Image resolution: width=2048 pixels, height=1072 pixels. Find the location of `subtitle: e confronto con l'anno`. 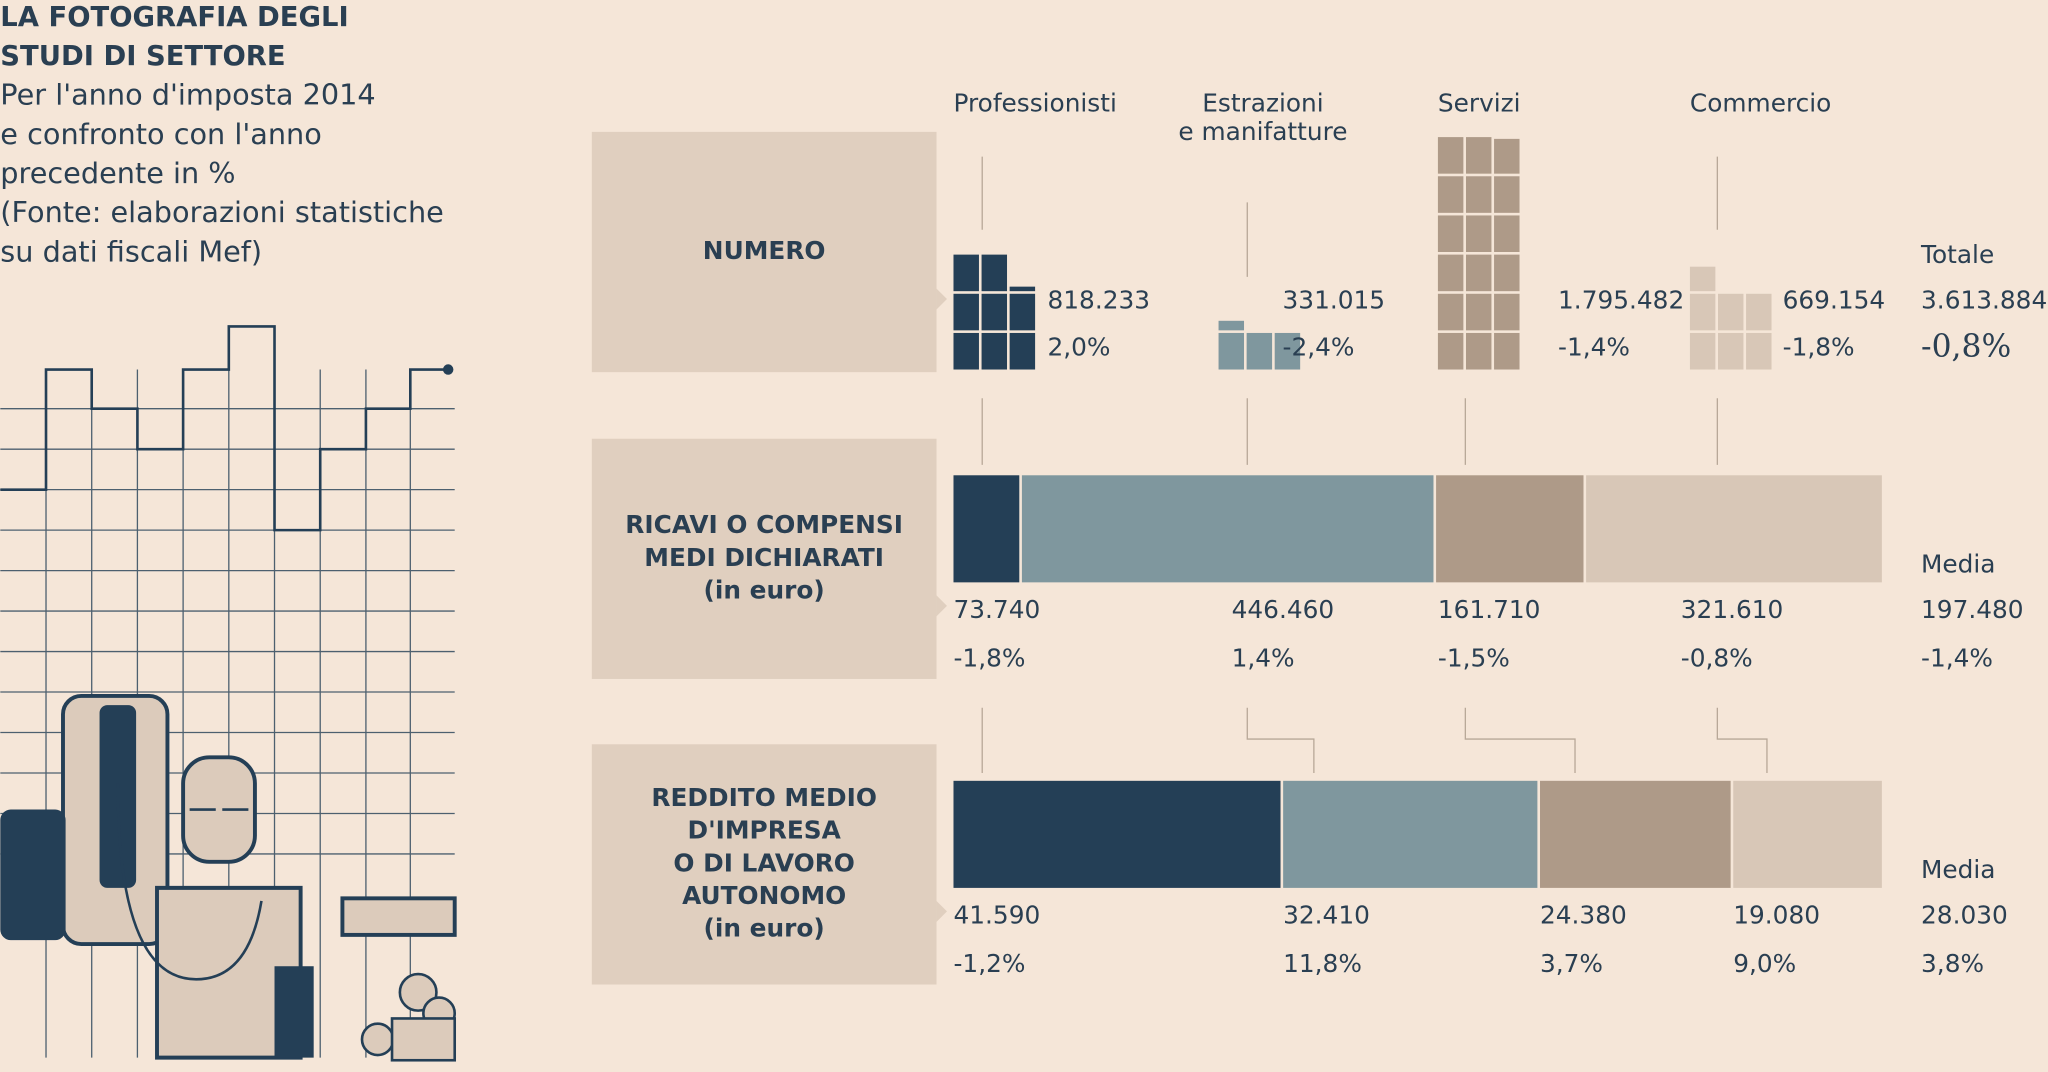

subtitle: e confronto con l'anno is located at coordinates (161, 134).